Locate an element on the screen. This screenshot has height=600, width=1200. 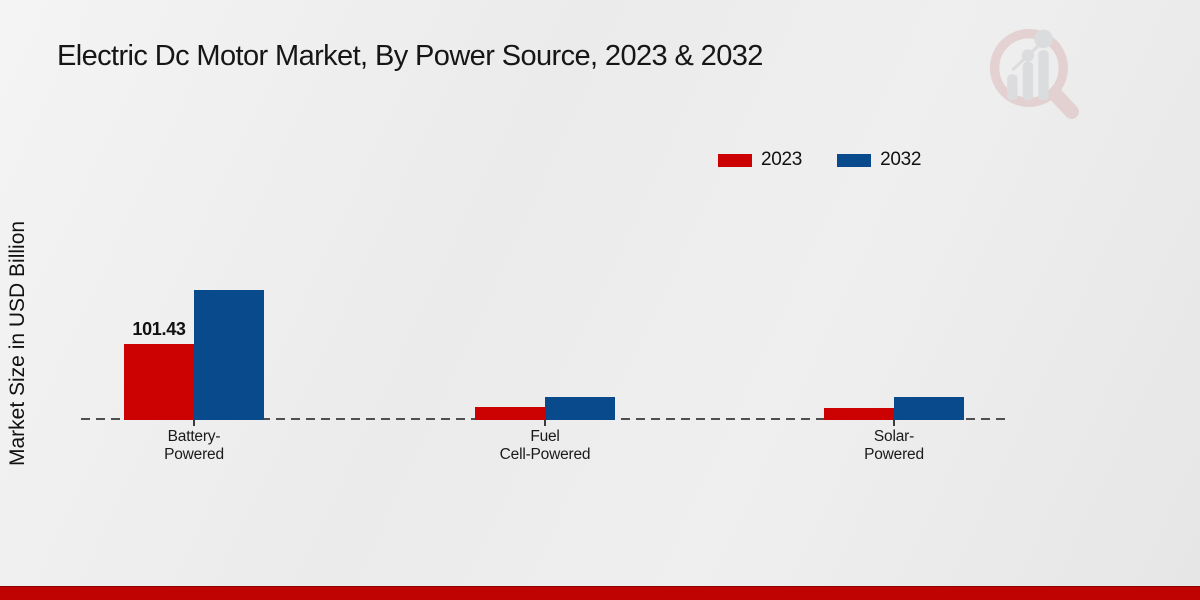
legend-item-2032: 2032 is located at coordinates (879, 160).